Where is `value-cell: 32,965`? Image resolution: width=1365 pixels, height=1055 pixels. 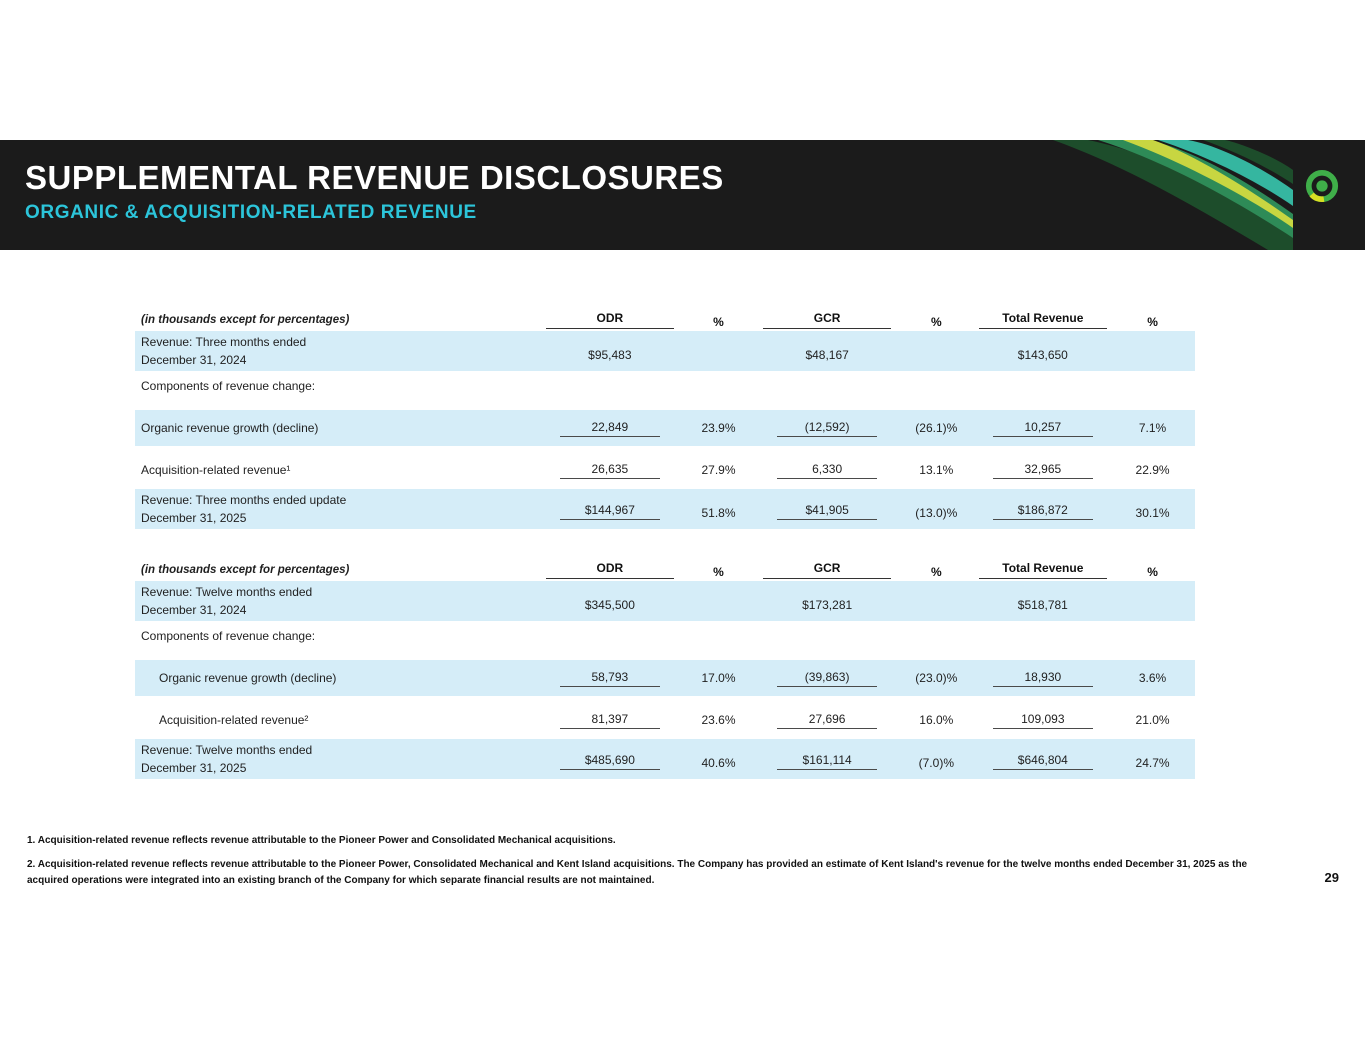 value-cell: 32,965 is located at coordinates (1043, 470).